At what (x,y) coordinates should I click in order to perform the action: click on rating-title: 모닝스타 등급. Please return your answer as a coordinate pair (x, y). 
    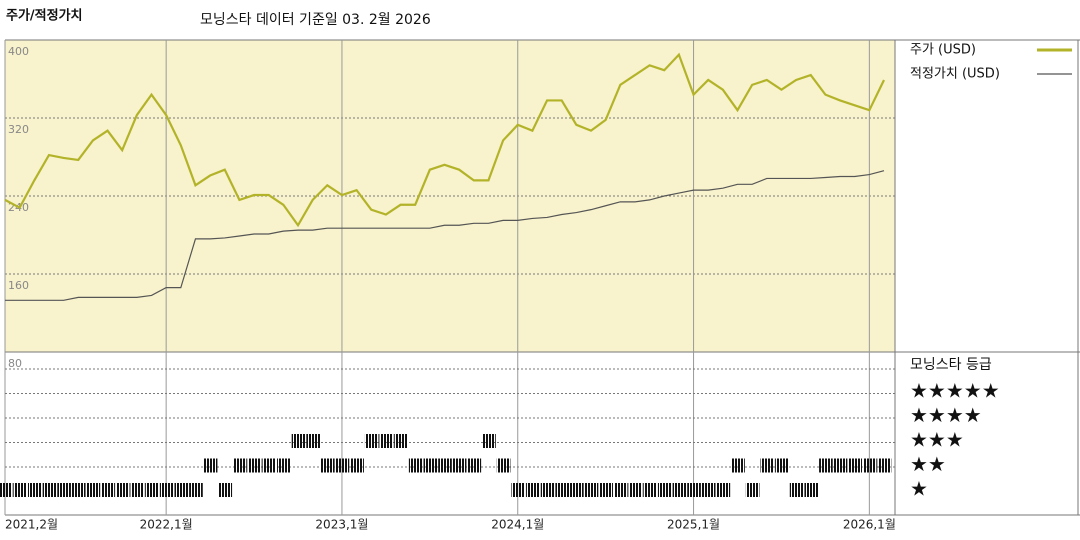
    Looking at the image, I should click on (951, 365).